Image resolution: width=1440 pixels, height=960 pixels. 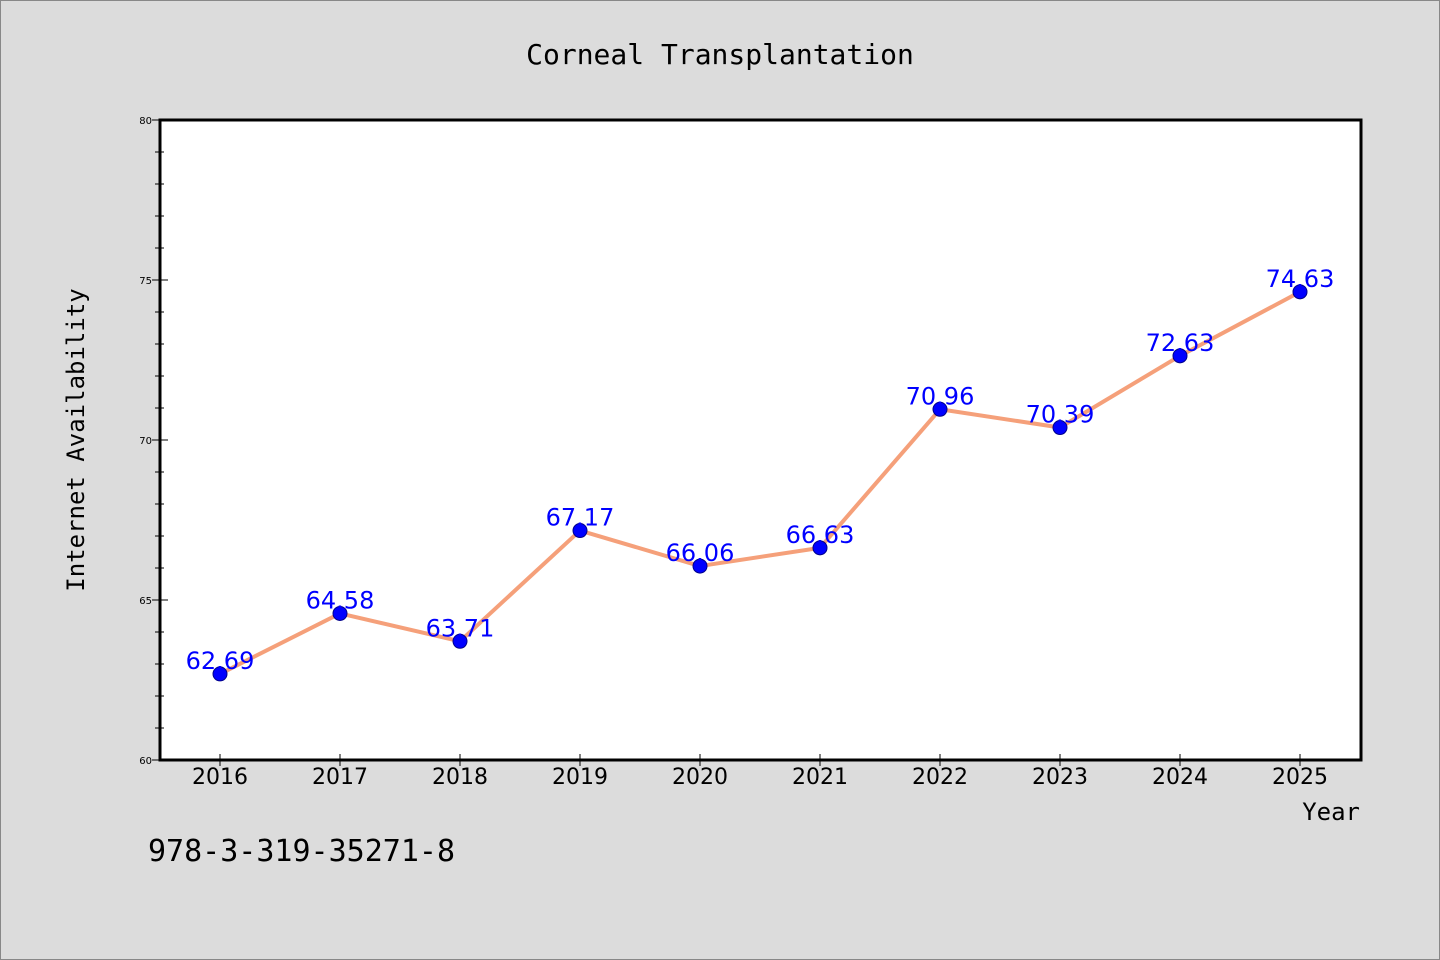 What do you see at coordinates (153, 441) in the screenshot?
I see `y-axis-ticks: 60 65 70 75 80` at bounding box center [153, 441].